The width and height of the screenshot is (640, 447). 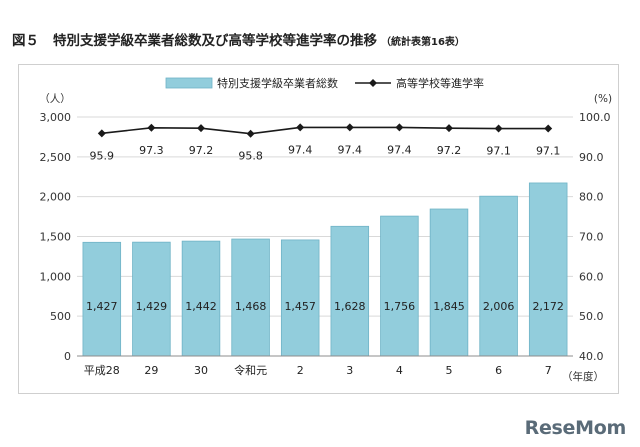 What do you see at coordinates (151, 150) in the screenshot?
I see `rate-value-label: 97.3` at bounding box center [151, 150].